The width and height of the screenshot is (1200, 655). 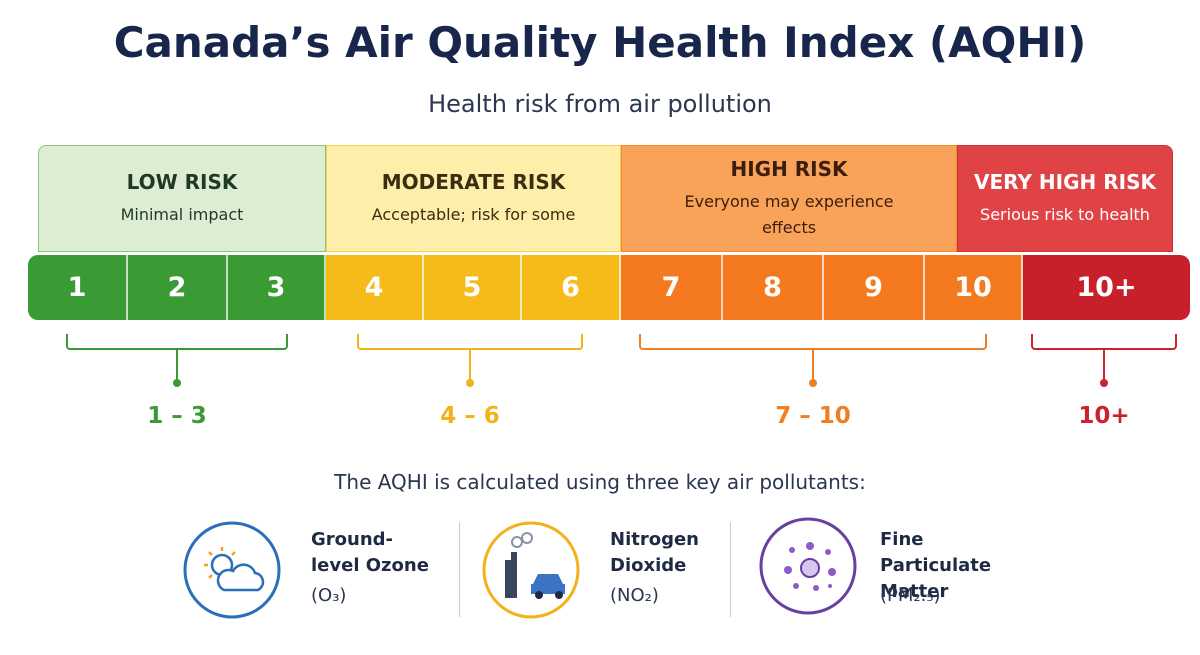 What do you see at coordinates (78, 287) in the screenshot?
I see `index-cell: 1` at bounding box center [78, 287].